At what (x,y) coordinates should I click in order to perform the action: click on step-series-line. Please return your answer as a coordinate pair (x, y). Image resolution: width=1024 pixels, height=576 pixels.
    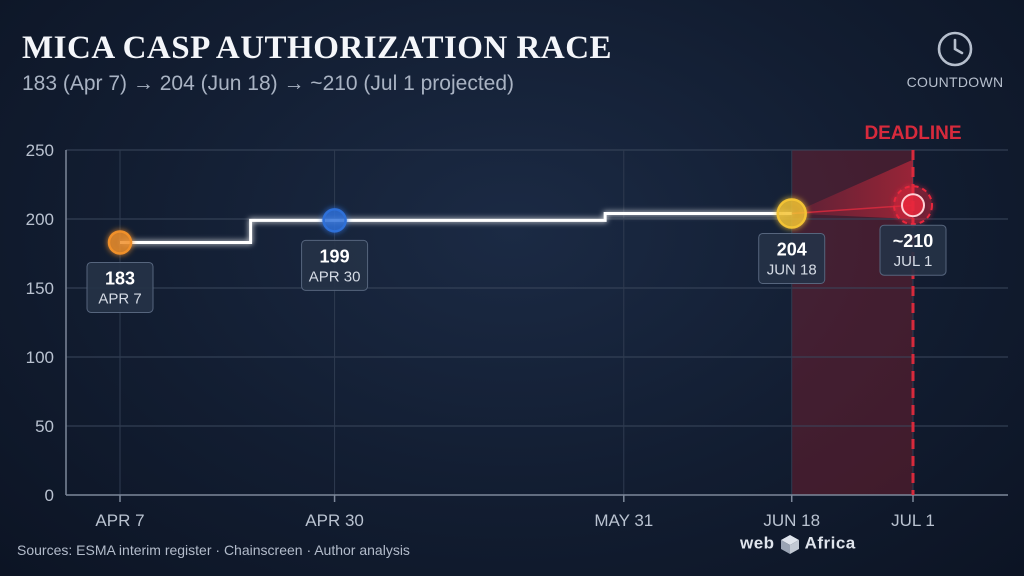
    Looking at the image, I should click on (456, 227).